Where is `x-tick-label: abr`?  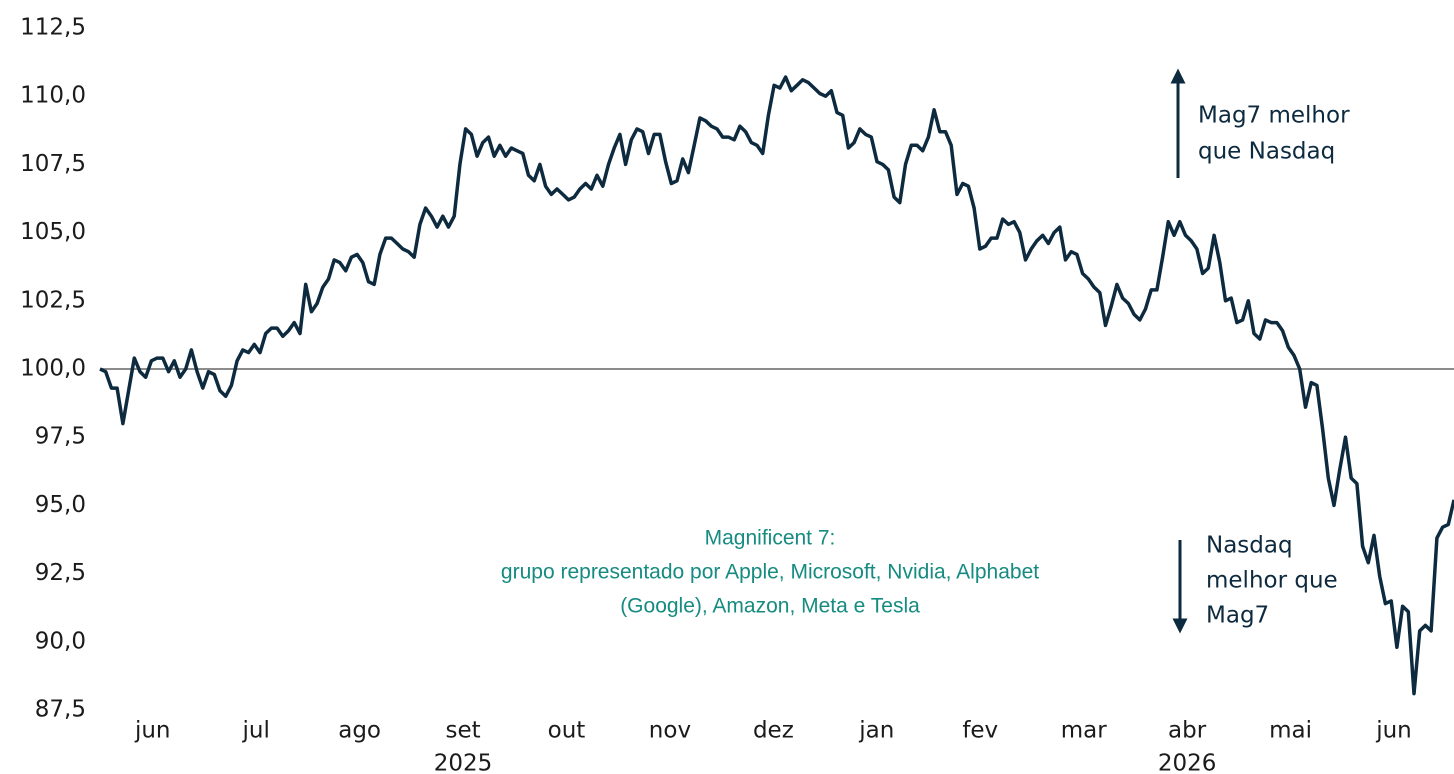 x-tick-label: abr is located at coordinates (1187, 731).